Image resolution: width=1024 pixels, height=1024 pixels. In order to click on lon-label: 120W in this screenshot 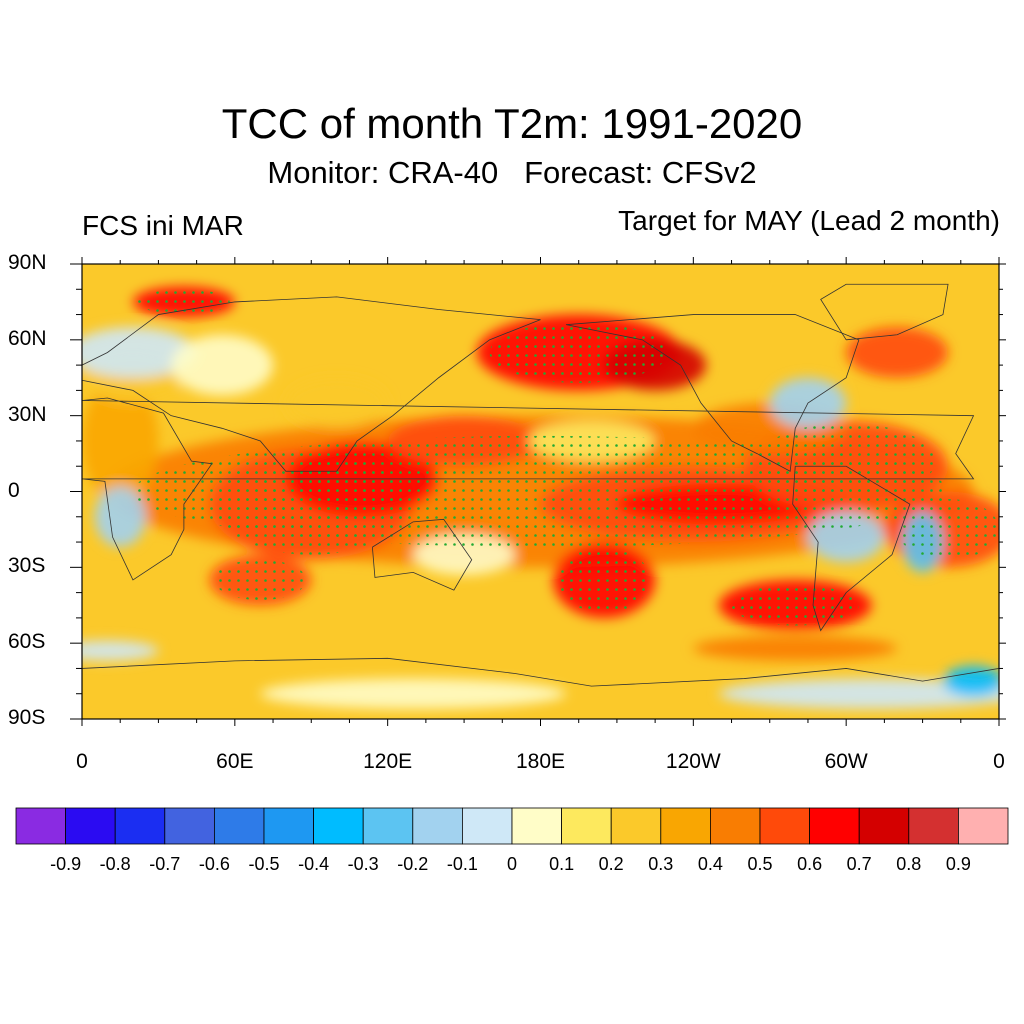, I will do `click(693, 761)`.